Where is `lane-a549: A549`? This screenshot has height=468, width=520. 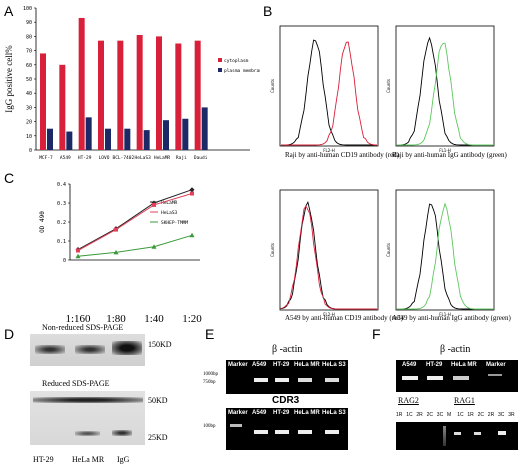 lane-a549: A549 is located at coordinates (259, 365).